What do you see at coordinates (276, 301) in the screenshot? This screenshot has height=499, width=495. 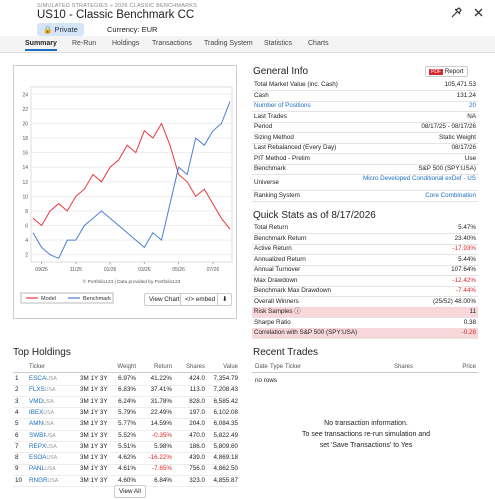 I see `info-label: Overall Winners` at bounding box center [276, 301].